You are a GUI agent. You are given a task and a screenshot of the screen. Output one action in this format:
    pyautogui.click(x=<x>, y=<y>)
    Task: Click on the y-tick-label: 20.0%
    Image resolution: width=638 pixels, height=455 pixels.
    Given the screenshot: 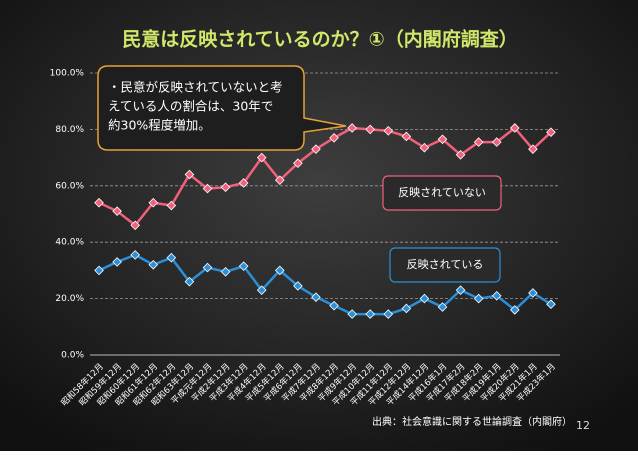 What is the action you would take?
    pyautogui.click(x=69, y=299)
    